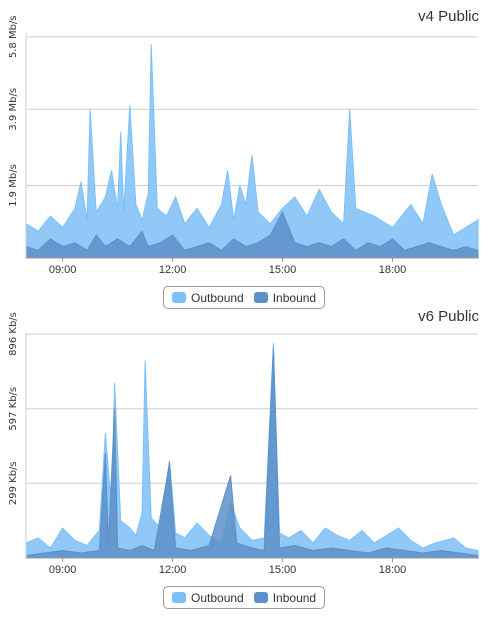 The image size is (489, 617). Describe the element at coordinates (13, 109) in the screenshot. I see `y-tick-label: 3.9 Mb/s` at that location.